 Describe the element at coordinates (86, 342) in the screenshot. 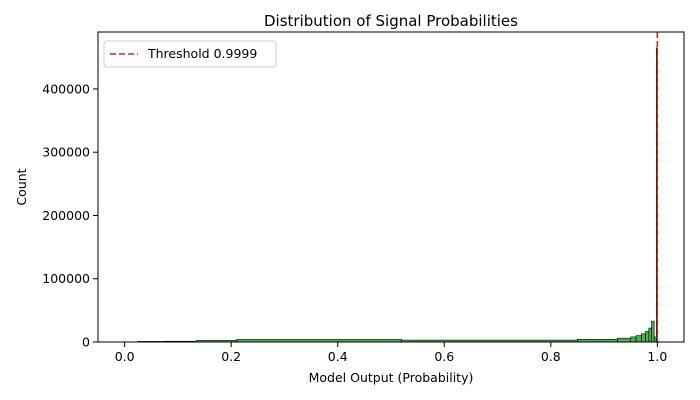

I see `y-tick-label: 0` at that location.